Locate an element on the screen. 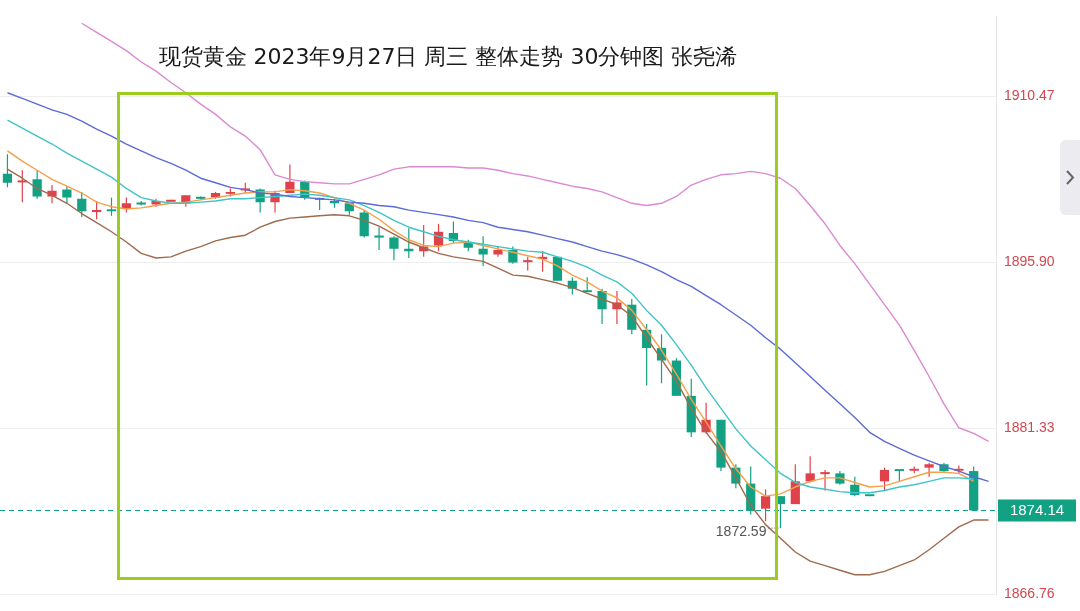 Image resolution: width=1080 pixels, height=611 pixels. text: 现货黄金 2023年9月27日 周三 整体走势 30分钟图 张尧浠 is located at coordinates (448, 57).